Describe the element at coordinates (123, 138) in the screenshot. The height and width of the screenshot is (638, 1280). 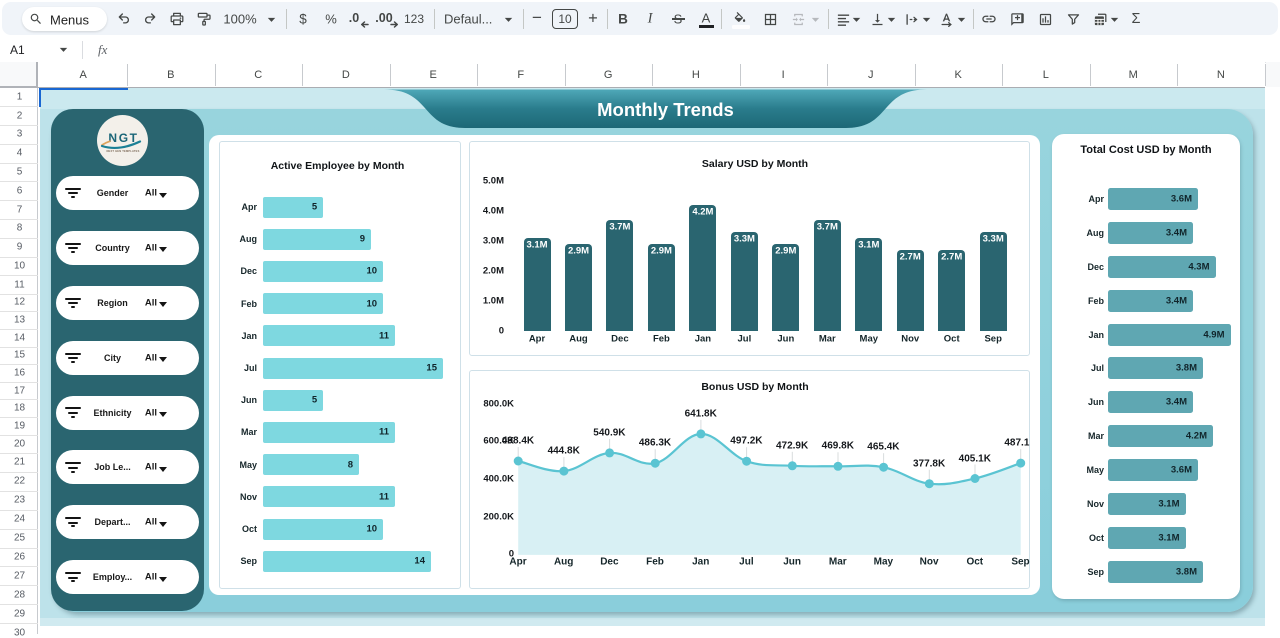
I see `svg-text: NGT` at that location.